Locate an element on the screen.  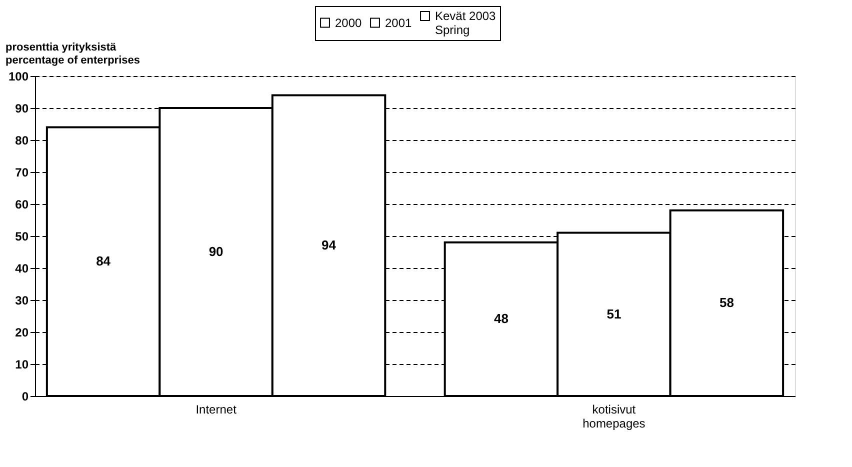
y-tick-label: 90 is located at coordinates (22, 109).